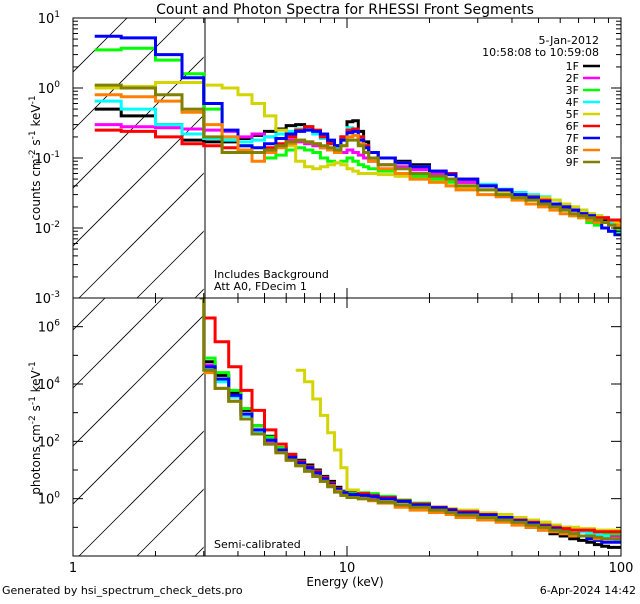 Image resolution: width=640 pixels, height=604 pixels. What do you see at coordinates (271, 274) in the screenshot?
I see `background-note: Includes Background` at bounding box center [271, 274].